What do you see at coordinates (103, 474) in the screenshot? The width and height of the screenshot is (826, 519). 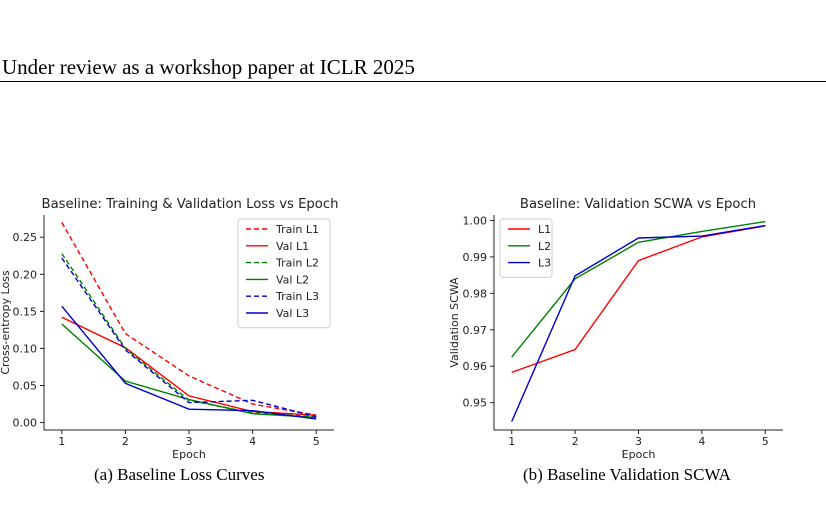 I see `caption-a-label: (a)` at bounding box center [103, 474].